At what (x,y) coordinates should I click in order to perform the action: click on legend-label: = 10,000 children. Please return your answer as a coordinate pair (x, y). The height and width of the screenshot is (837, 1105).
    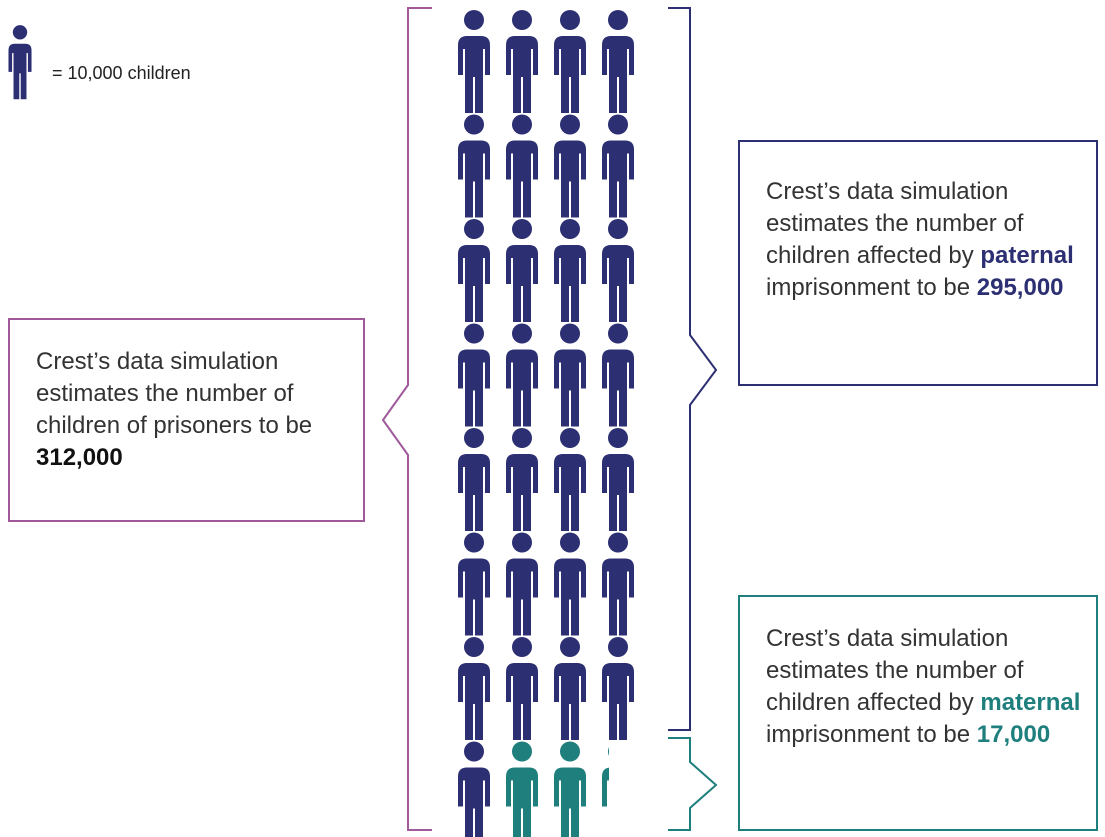
    Looking at the image, I should click on (121, 73).